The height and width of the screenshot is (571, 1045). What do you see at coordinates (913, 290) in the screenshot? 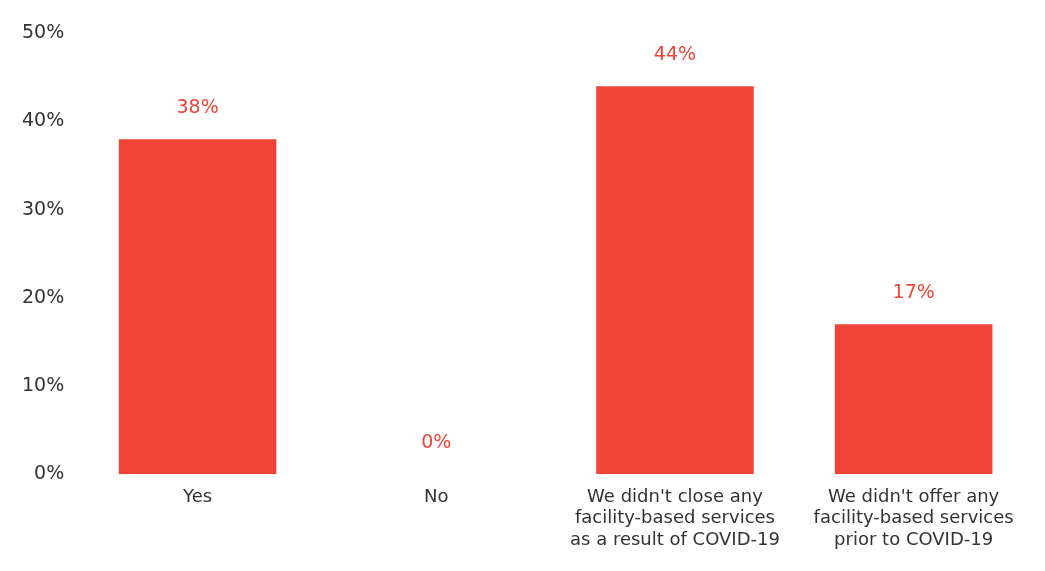
I see `data-label: 17%` at bounding box center [913, 290].